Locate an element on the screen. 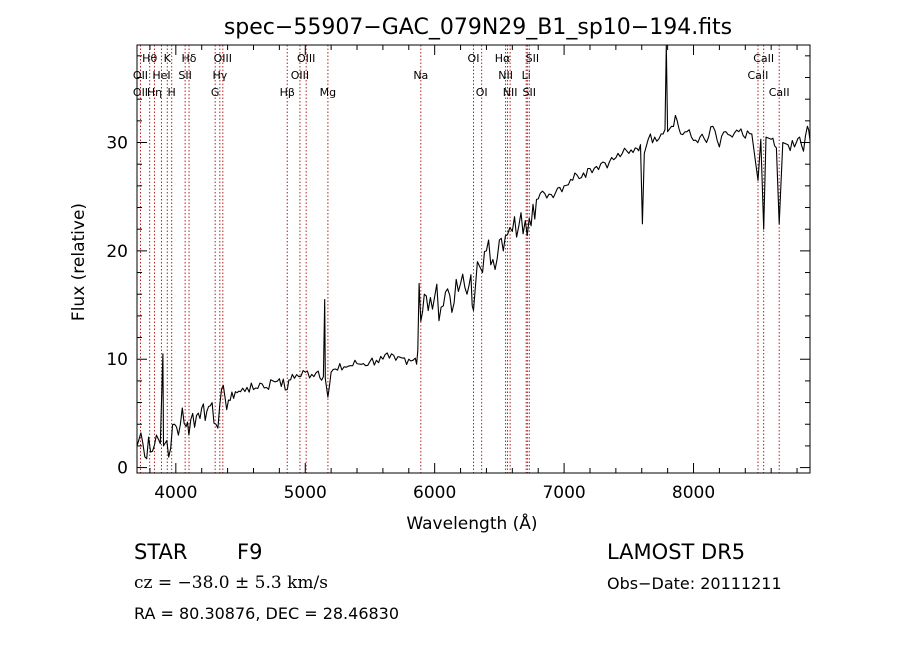 This screenshot has width=900, height=649. object-class: STAR is located at coordinates (161, 552).